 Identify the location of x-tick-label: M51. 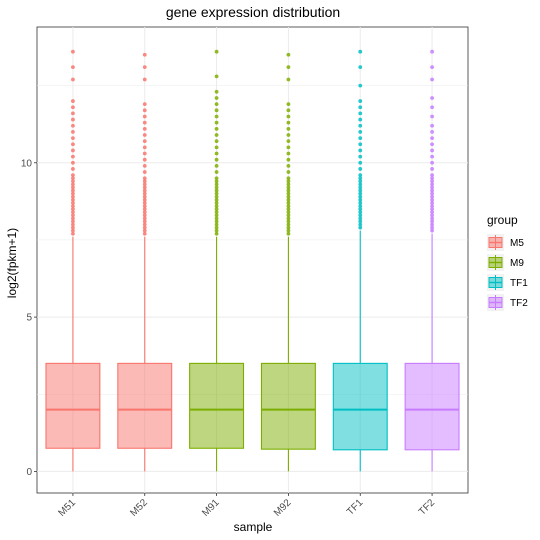
(68, 508).